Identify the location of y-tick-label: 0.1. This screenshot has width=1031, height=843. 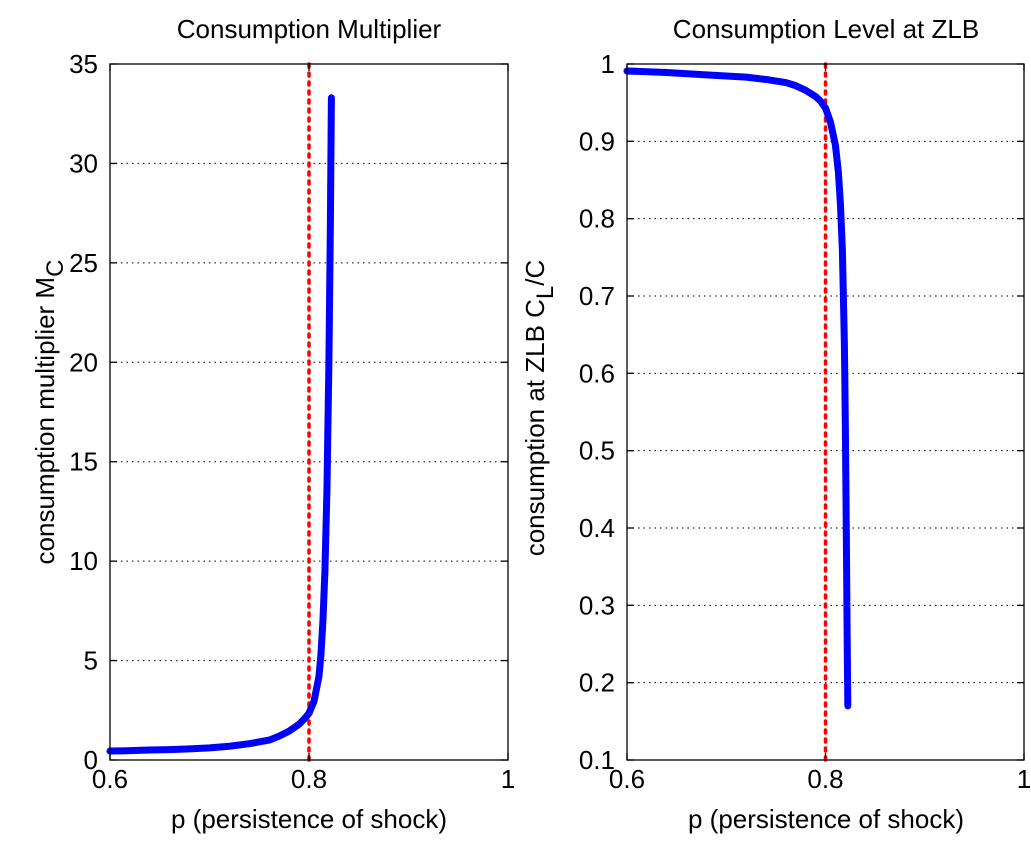
(597, 760).